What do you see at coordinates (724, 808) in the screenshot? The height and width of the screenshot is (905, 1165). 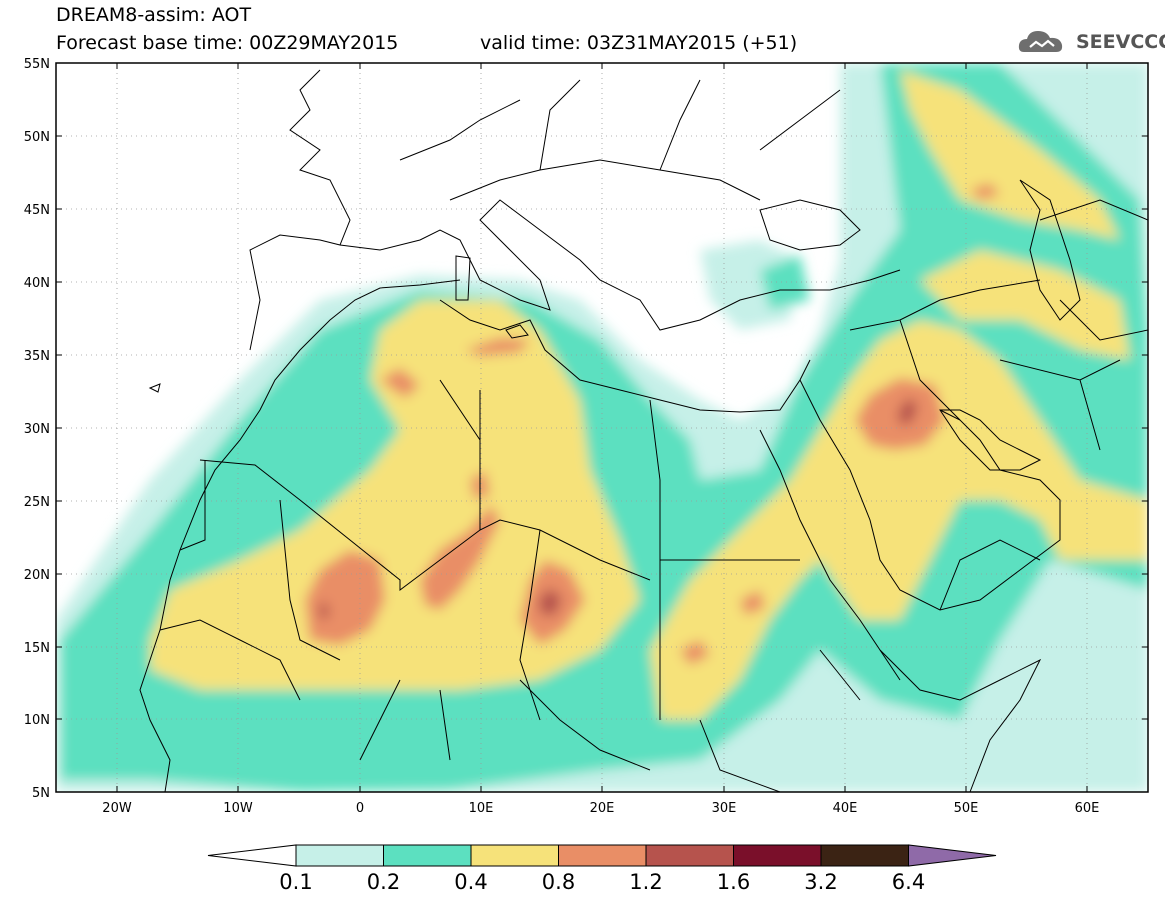 I see `lon-label: 30E` at bounding box center [724, 808].